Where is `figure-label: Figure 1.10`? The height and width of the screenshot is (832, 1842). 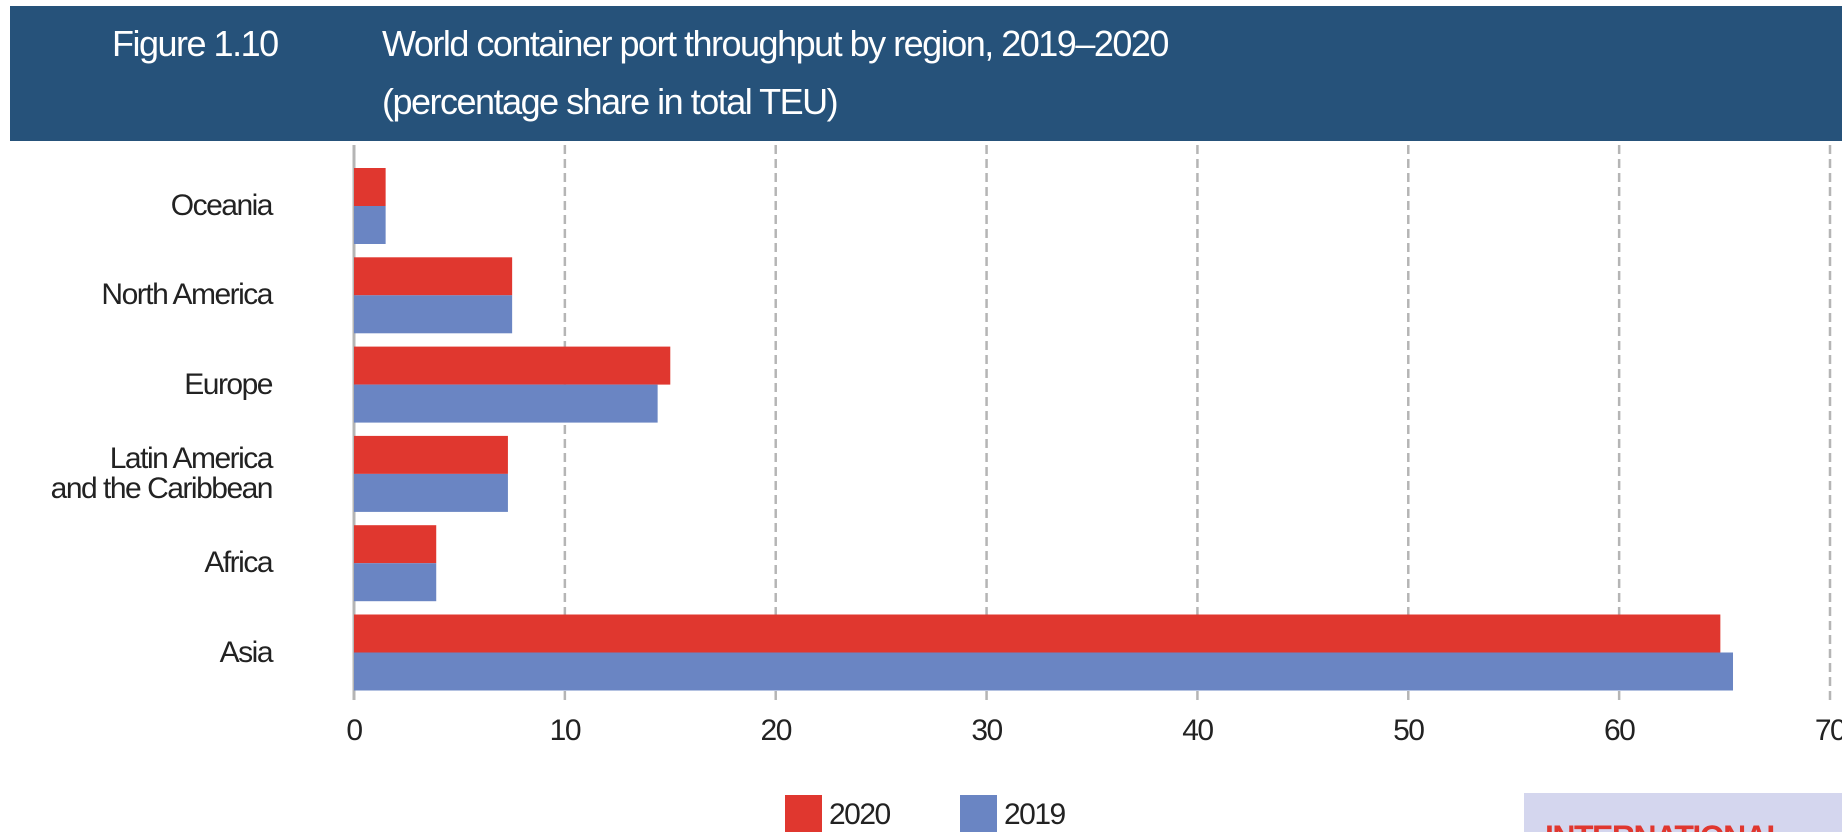 figure-label: Figure 1.10 is located at coordinates (195, 43).